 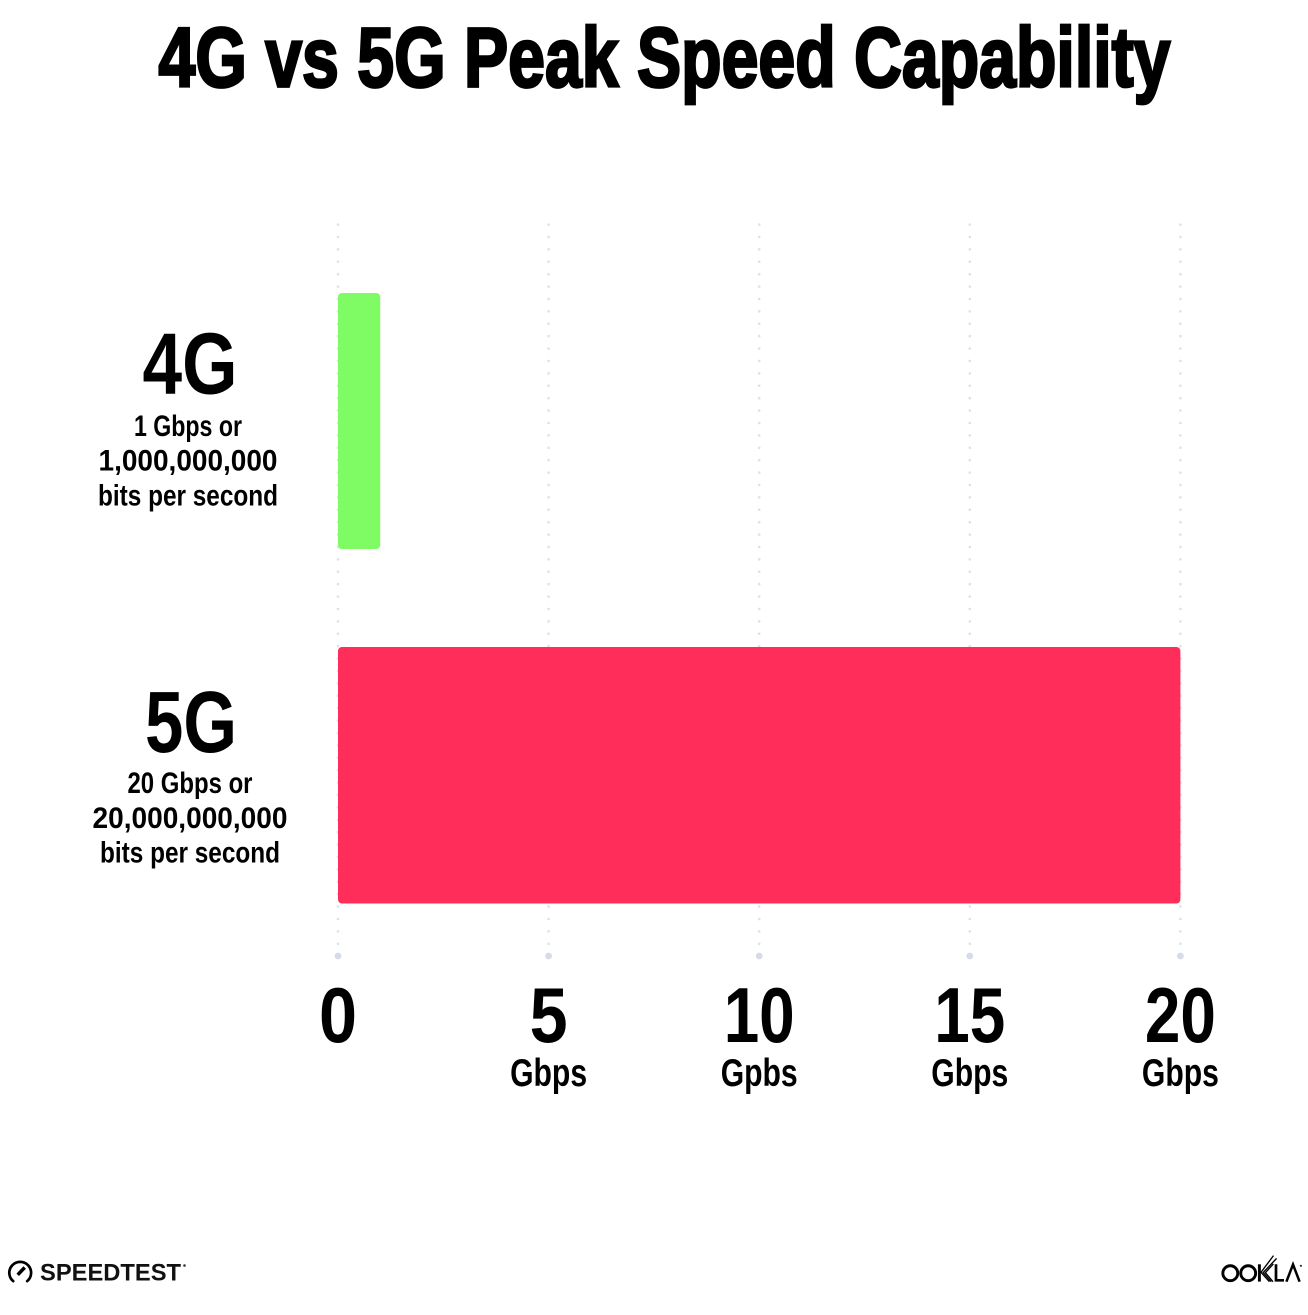 I want to click on svg-text: 5G, so click(x=191, y=722).